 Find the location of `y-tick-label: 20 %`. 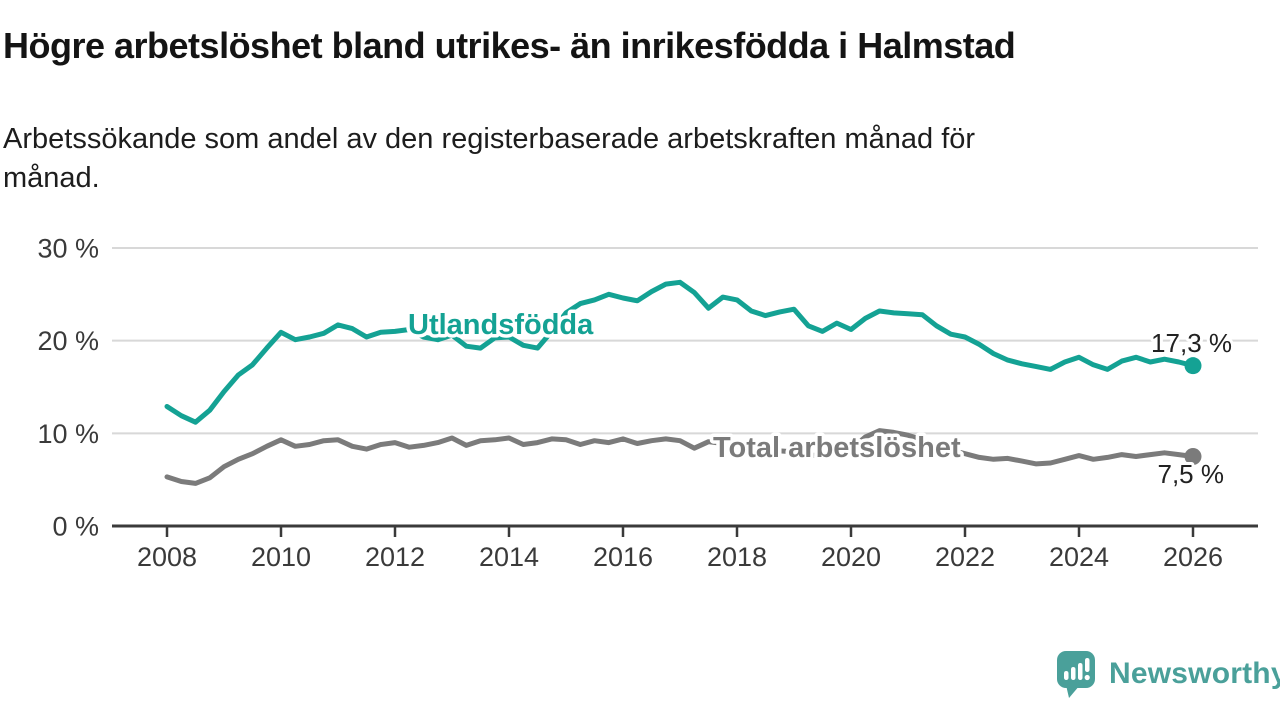

y-tick-label: 20 % is located at coordinates (68, 341).